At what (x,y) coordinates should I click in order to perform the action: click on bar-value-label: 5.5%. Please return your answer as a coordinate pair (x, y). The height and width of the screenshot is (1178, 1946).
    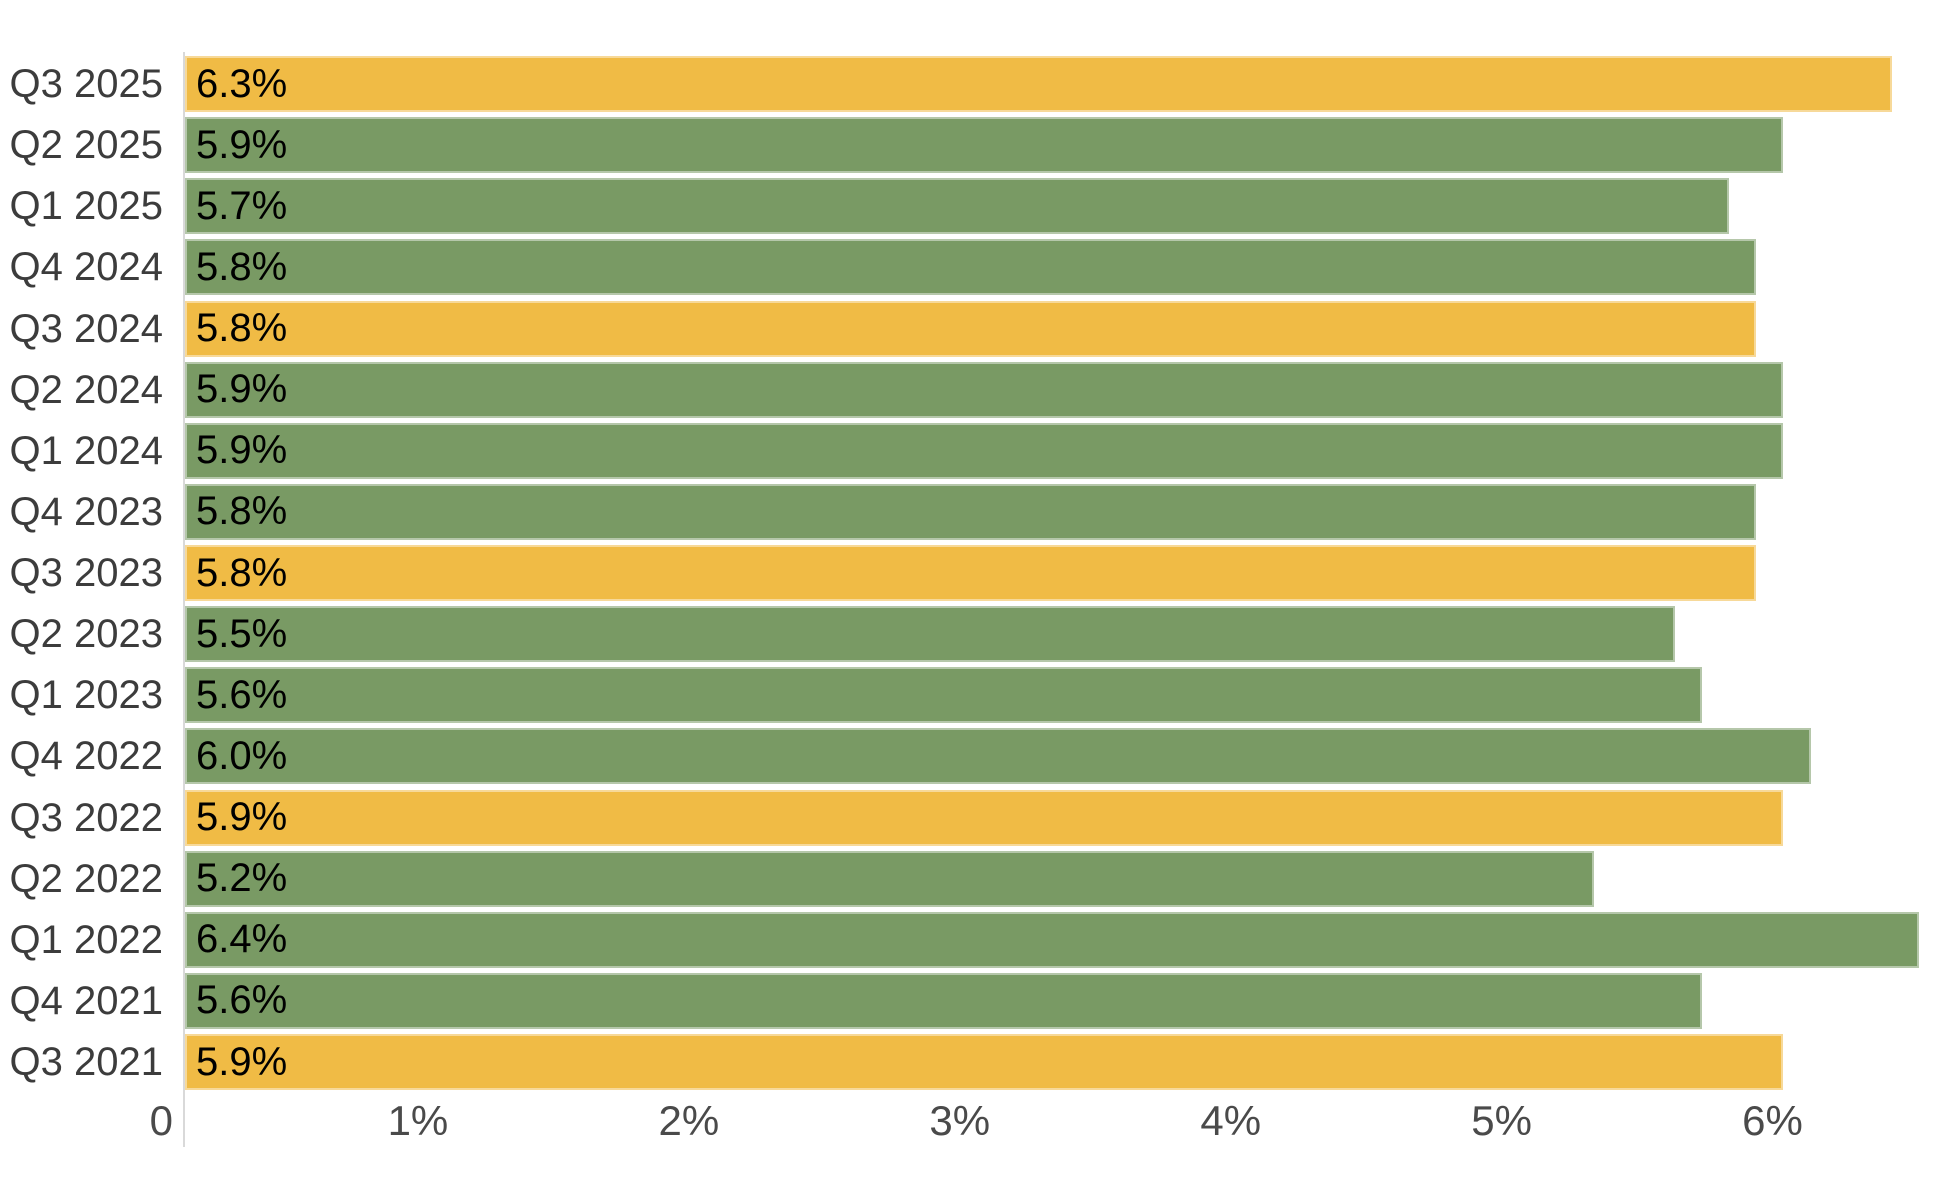
    Looking at the image, I should click on (242, 633).